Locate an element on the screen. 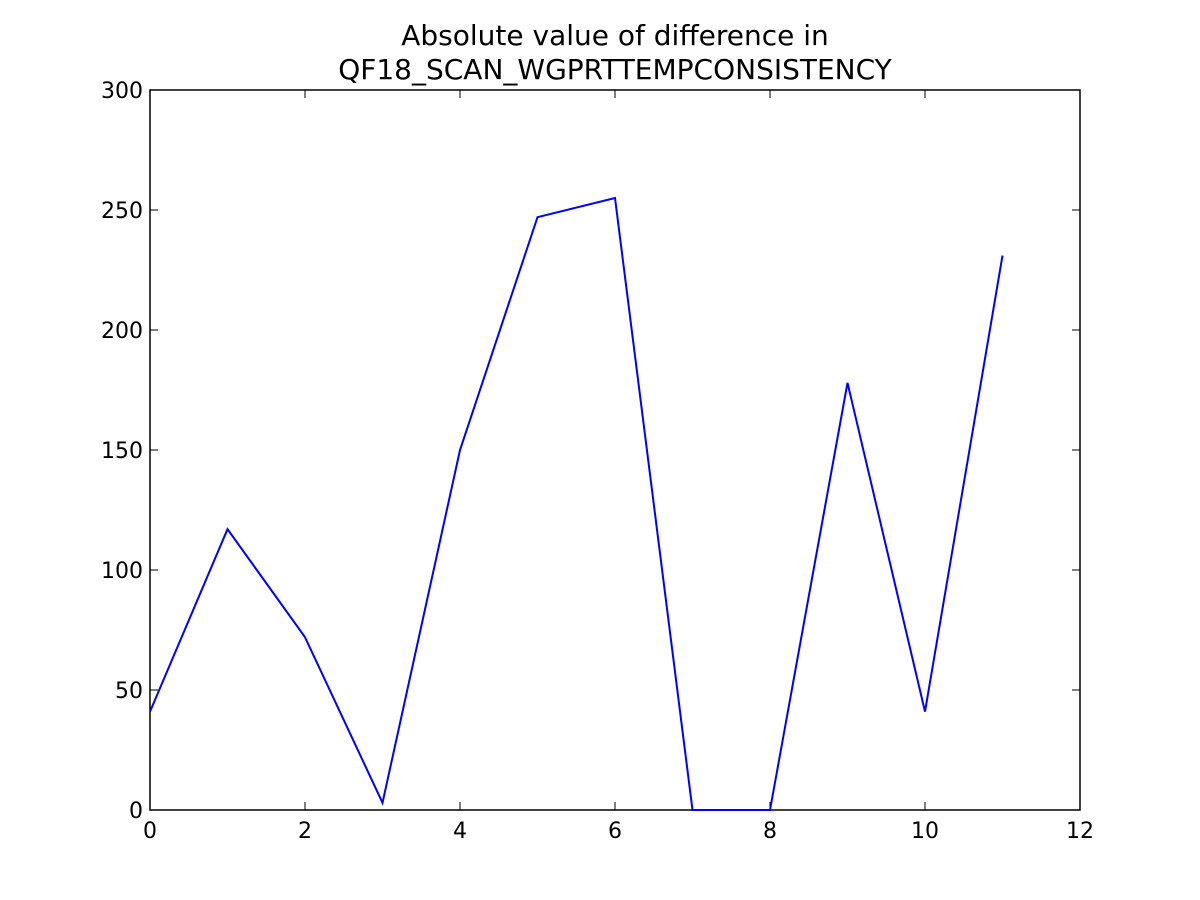 This screenshot has height=900, width=1200. y-tick-label: 0 is located at coordinates (136, 811).